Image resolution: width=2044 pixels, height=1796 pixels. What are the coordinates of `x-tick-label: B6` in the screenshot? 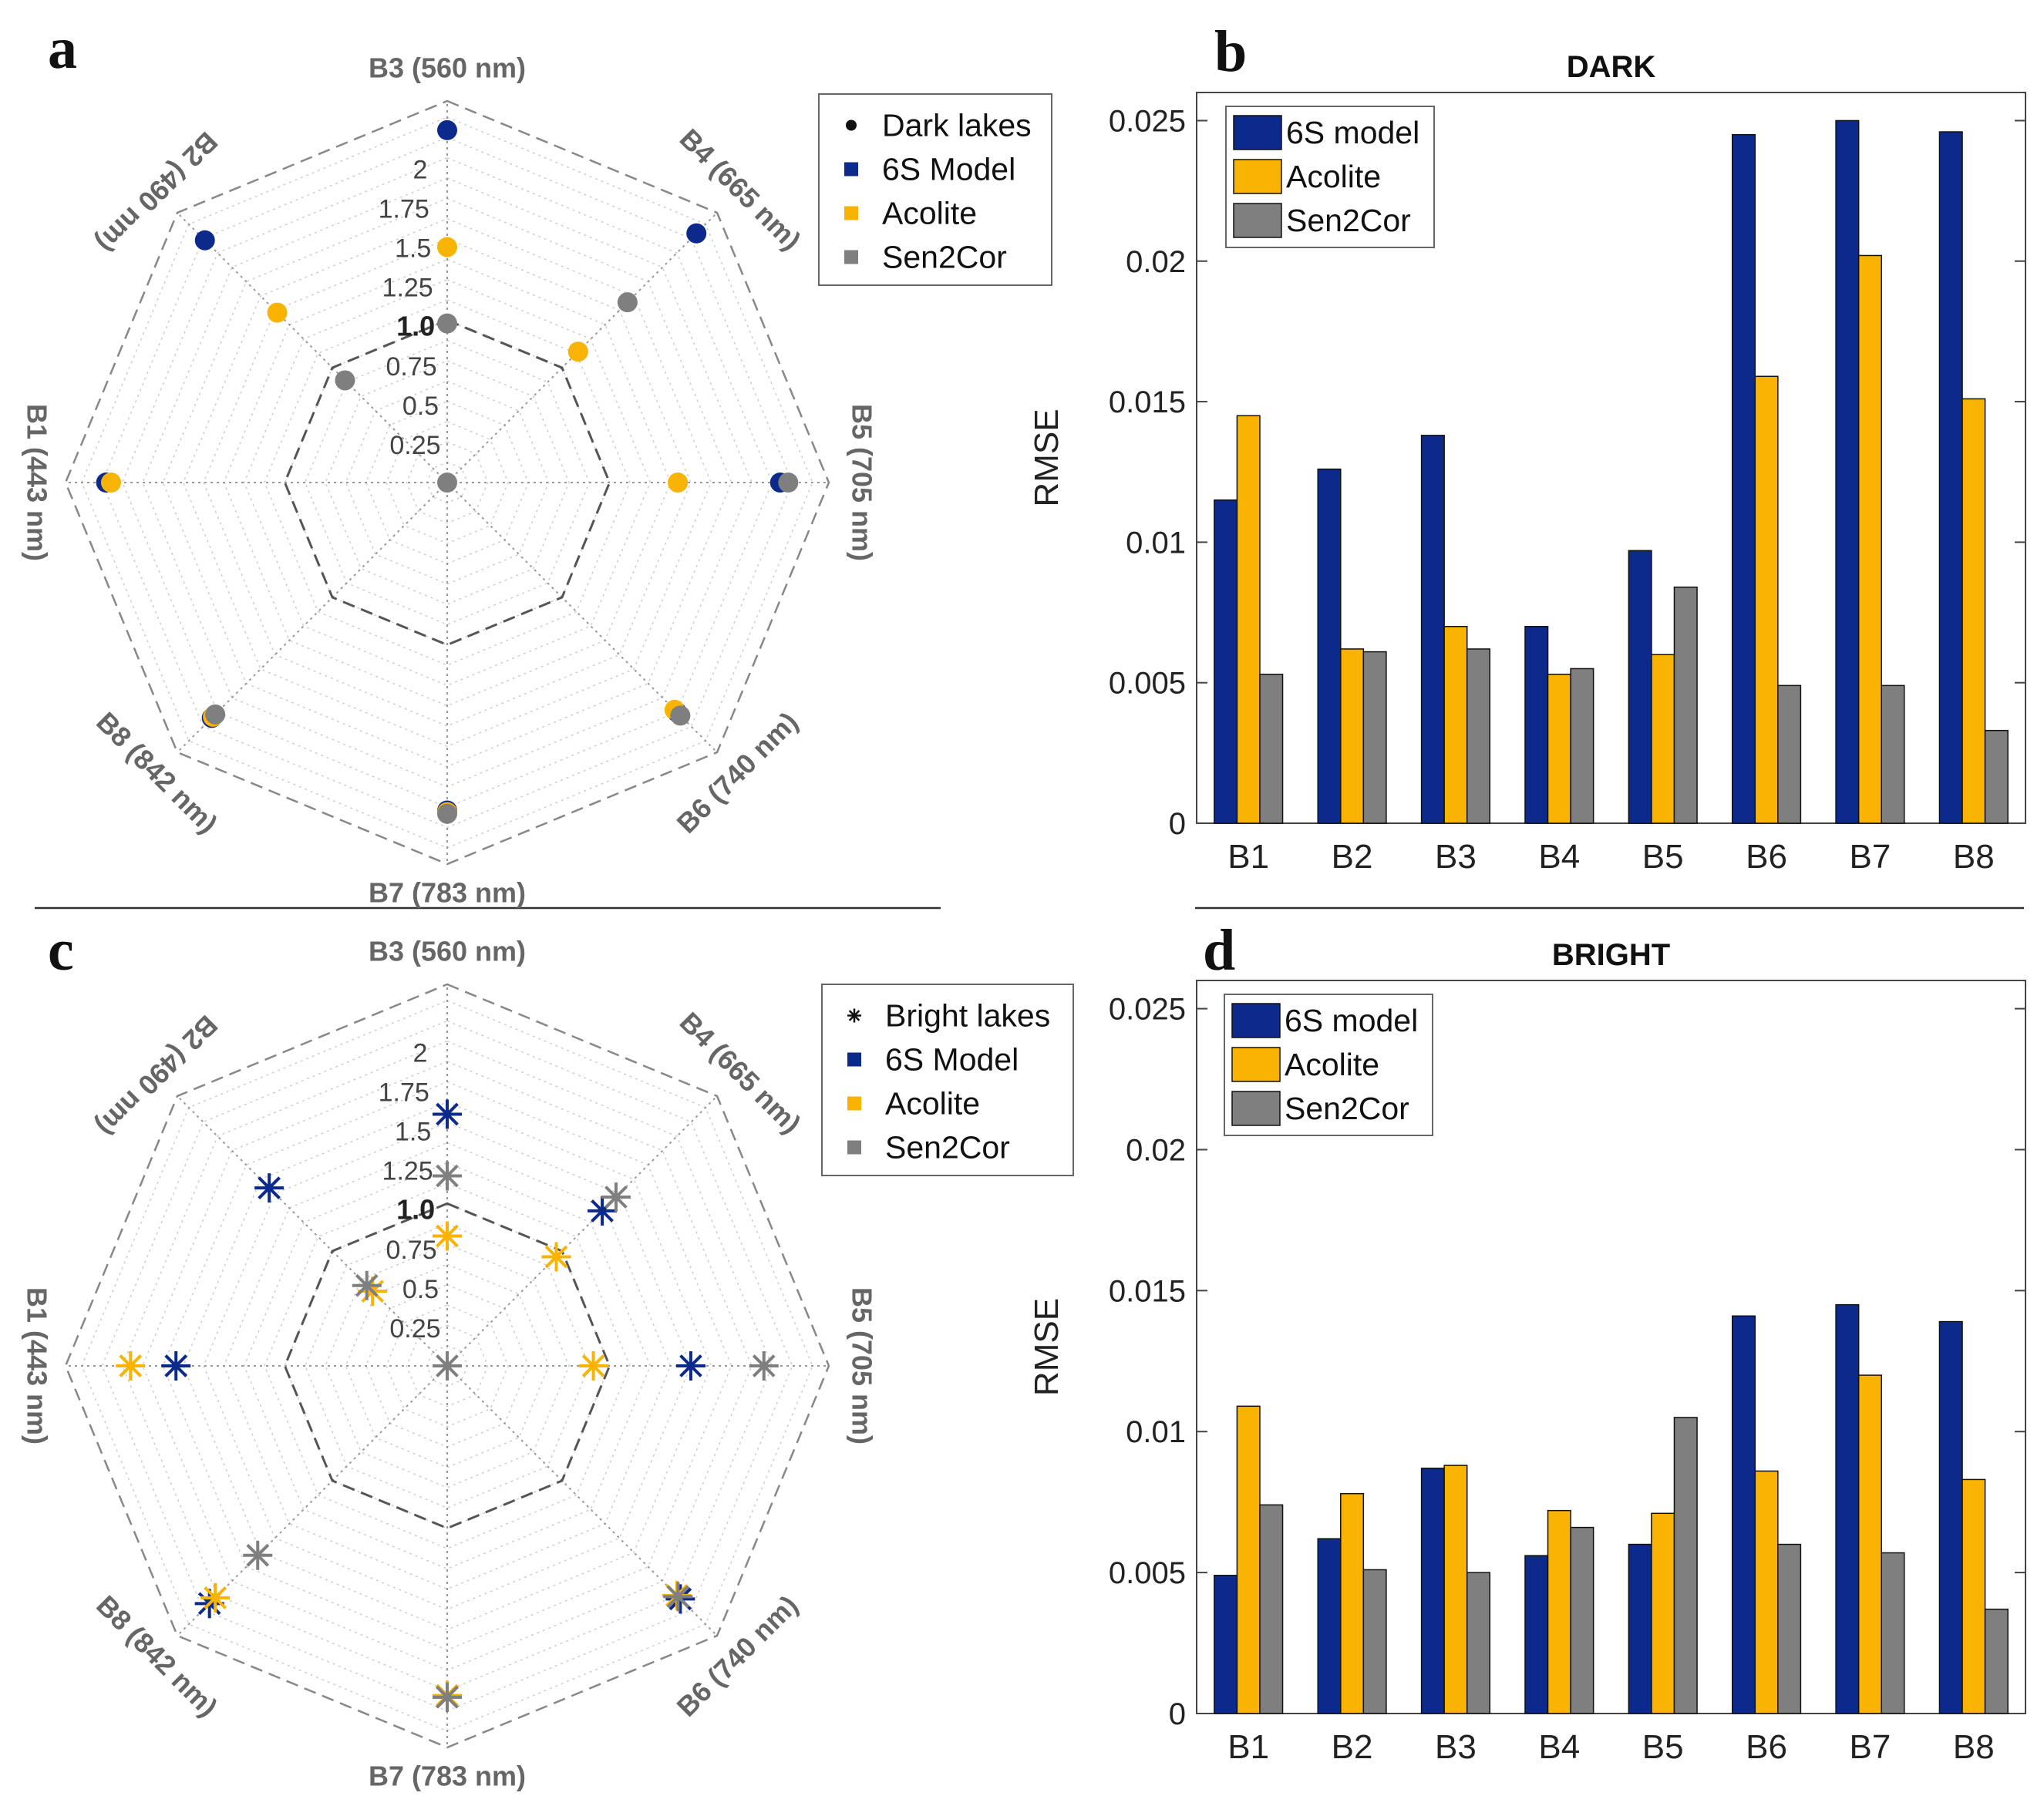 It's located at (1766, 857).